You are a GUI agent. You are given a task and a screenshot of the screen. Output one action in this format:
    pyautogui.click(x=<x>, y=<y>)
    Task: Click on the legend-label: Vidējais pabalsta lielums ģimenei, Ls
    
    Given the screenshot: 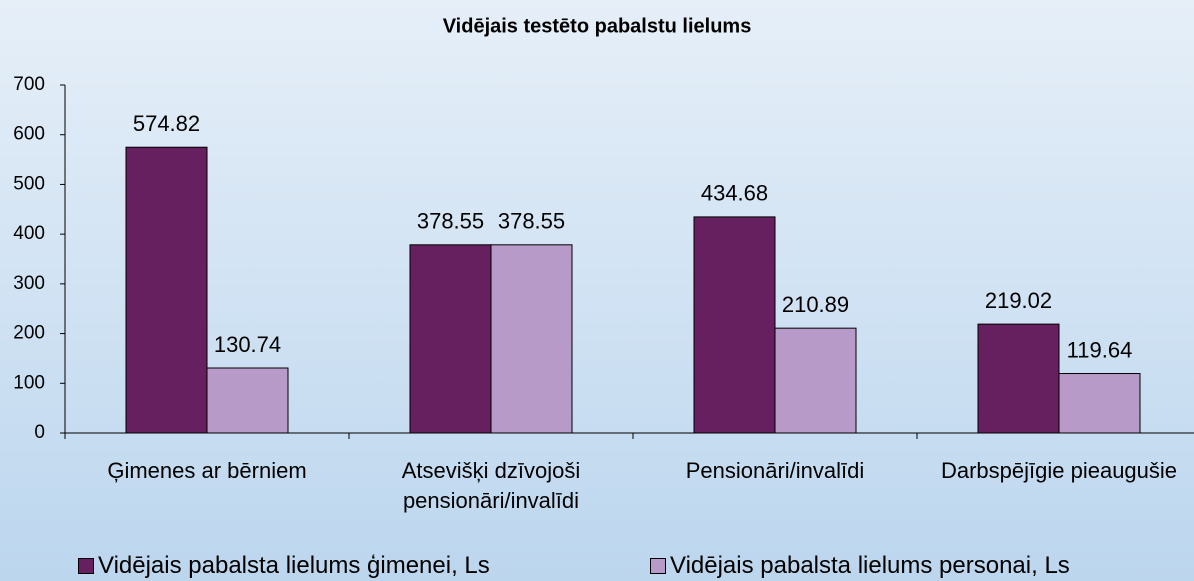 What is the action you would take?
    pyautogui.click(x=294, y=565)
    